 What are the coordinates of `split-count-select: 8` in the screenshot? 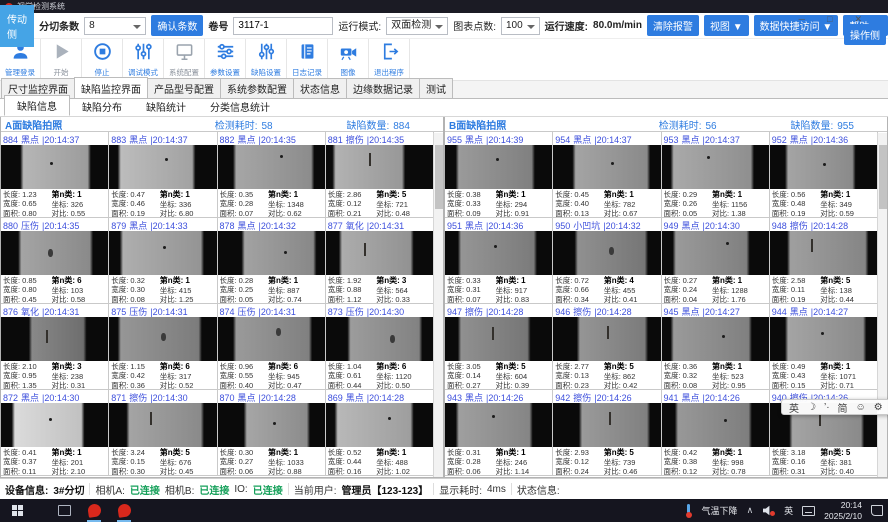 It's located at (115, 25).